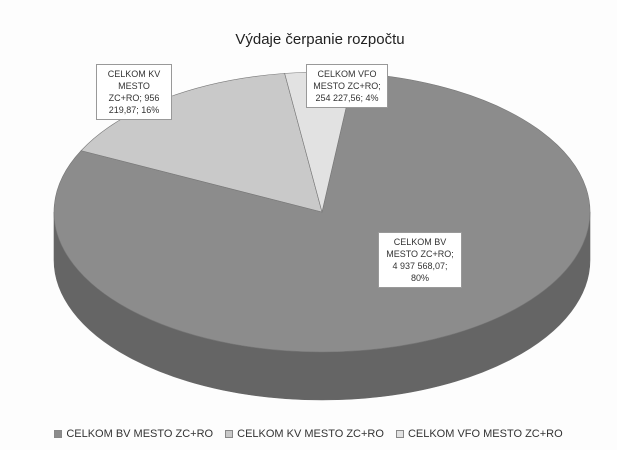  I want to click on data-label: CELKOM KV MESTO ZC+RO; 956 219,87; 16%, so click(134, 92).